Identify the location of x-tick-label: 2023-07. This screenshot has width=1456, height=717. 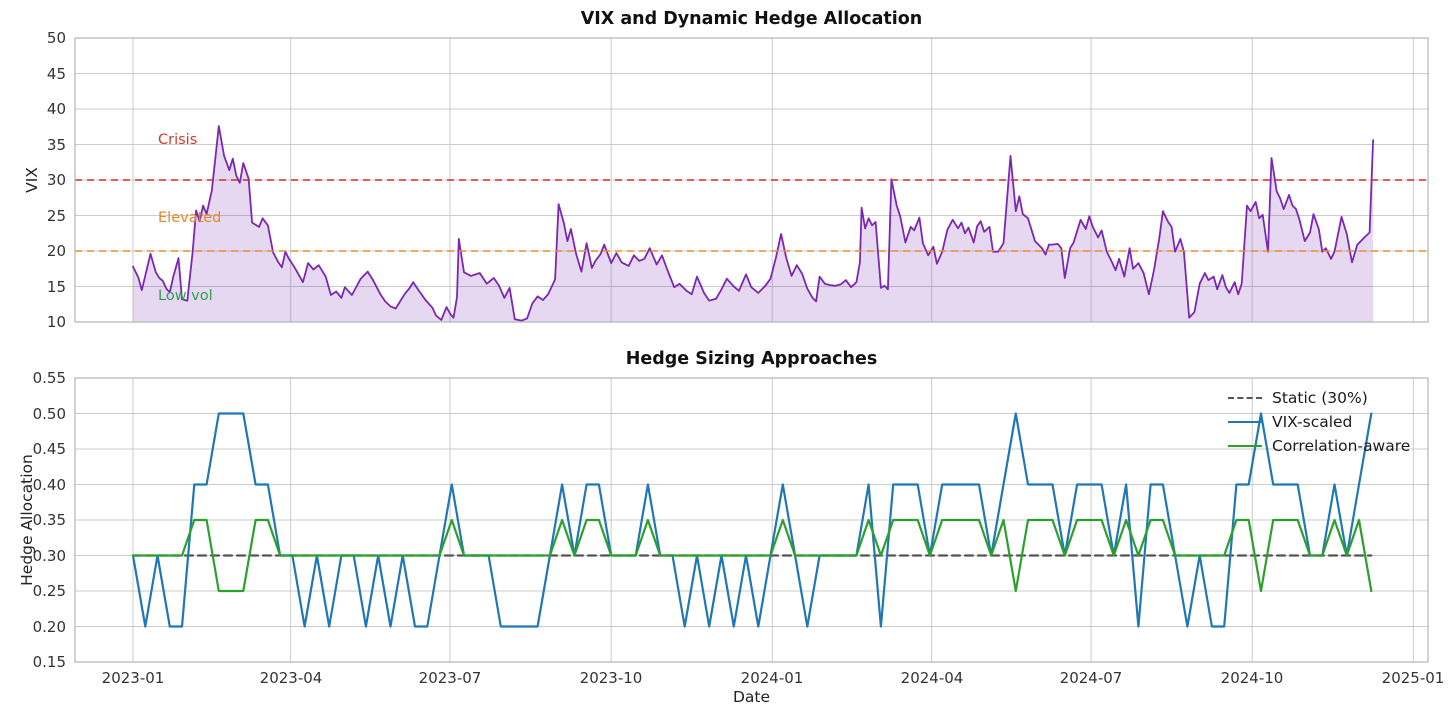
(450, 678).